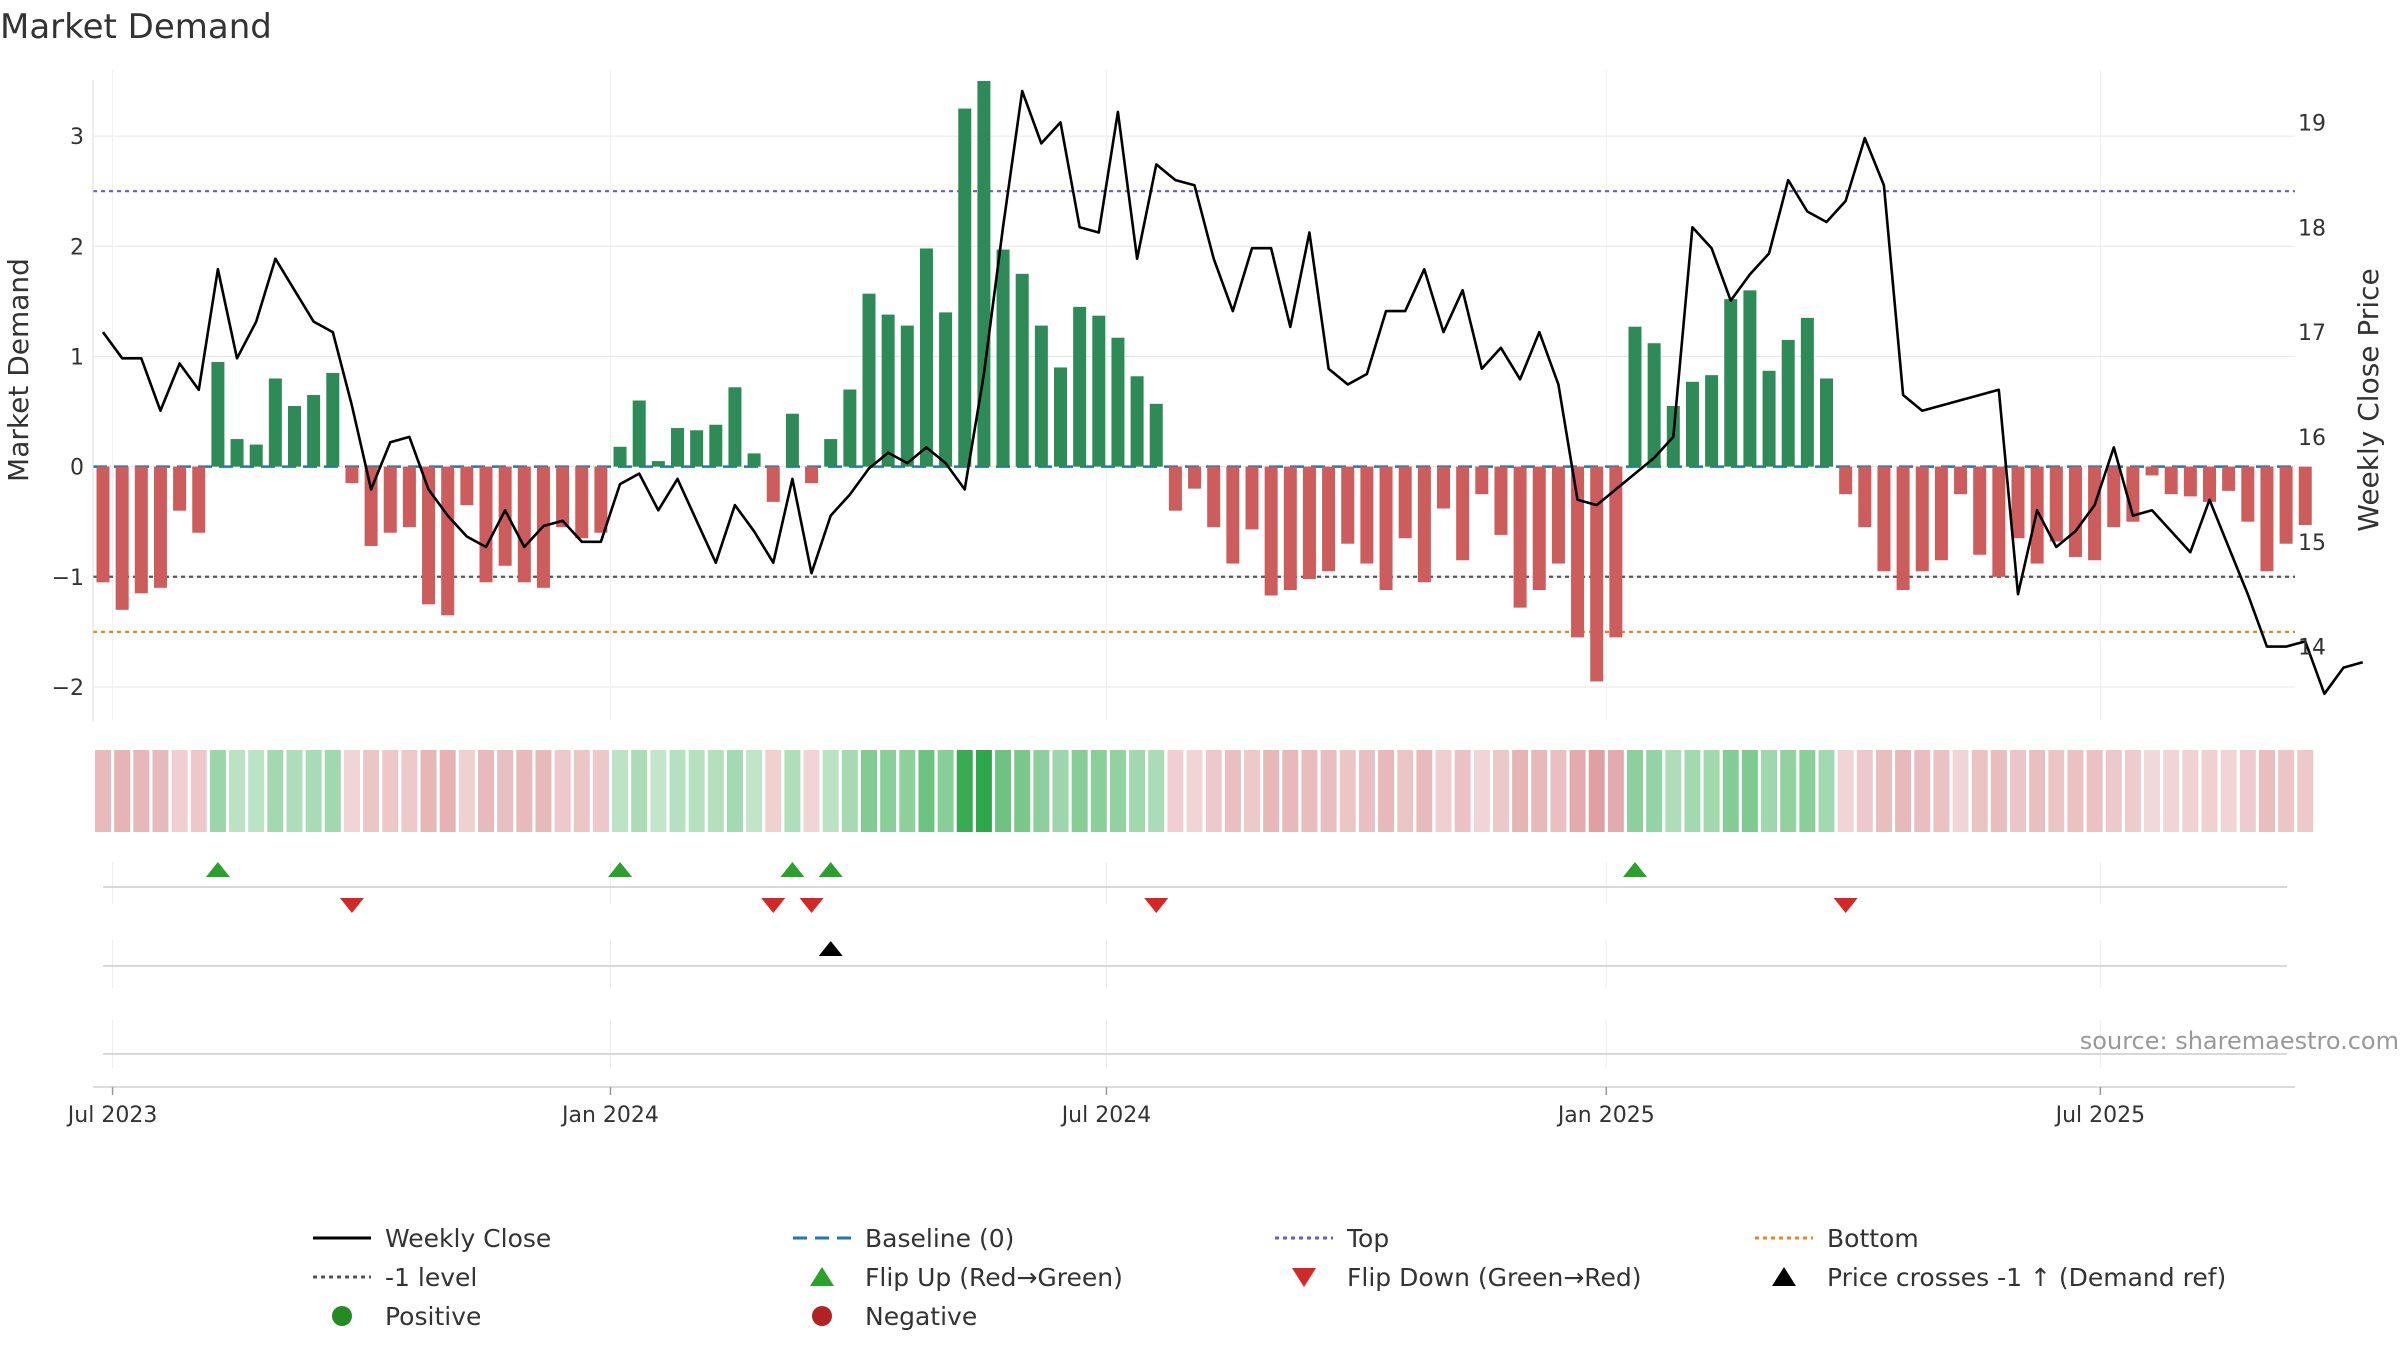  I want to click on flip-down-marker, so click(773, 905).